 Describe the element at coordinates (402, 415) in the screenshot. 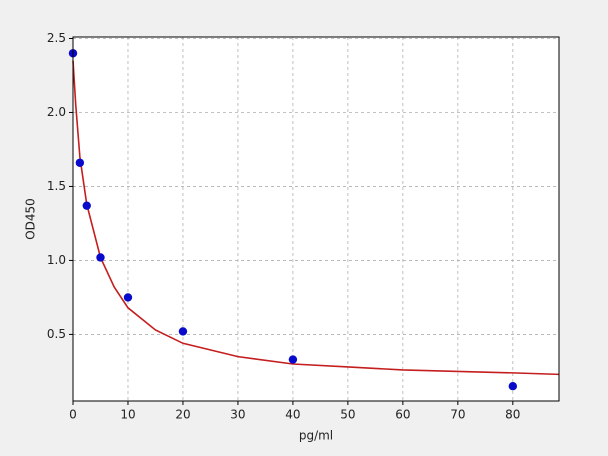

I see `x-tick-label: 60` at that location.